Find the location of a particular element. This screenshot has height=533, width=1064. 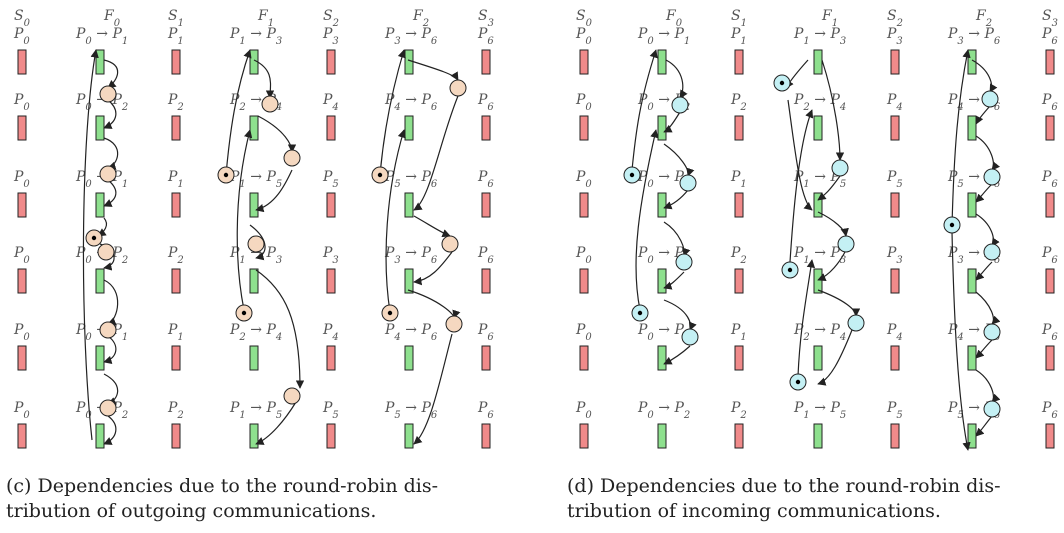

state-label-1-2: P2 is located at coordinates (175, 102).